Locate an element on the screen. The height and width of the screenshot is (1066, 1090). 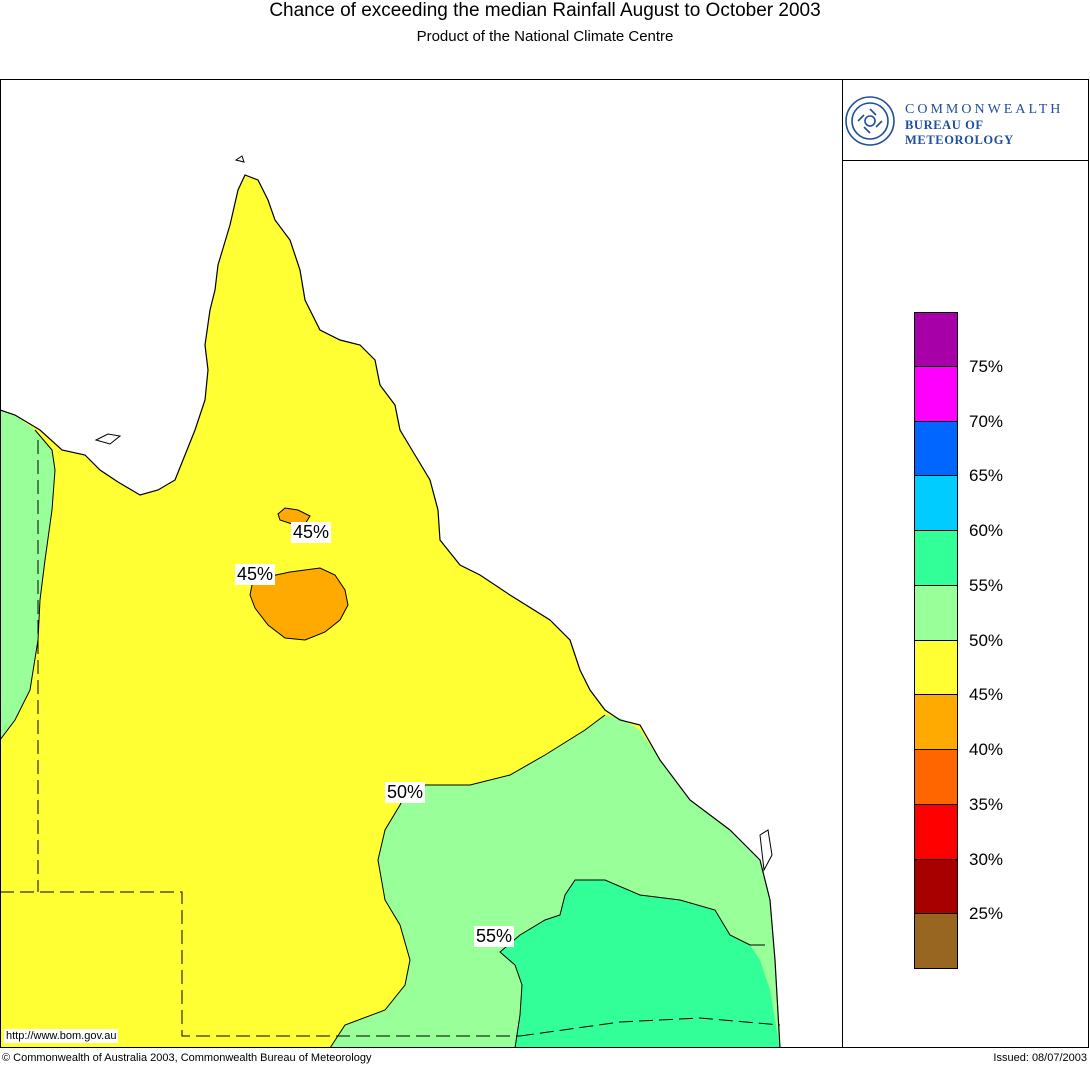
legend-label: 70% is located at coordinates (986, 421).